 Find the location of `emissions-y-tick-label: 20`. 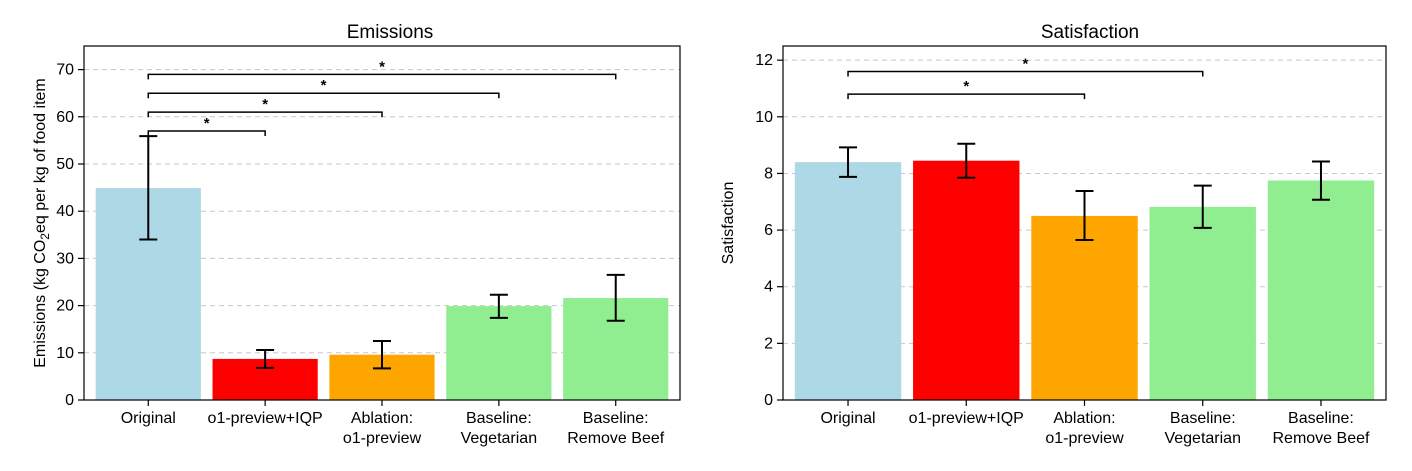

emissions-y-tick-label: 20 is located at coordinates (65, 306).